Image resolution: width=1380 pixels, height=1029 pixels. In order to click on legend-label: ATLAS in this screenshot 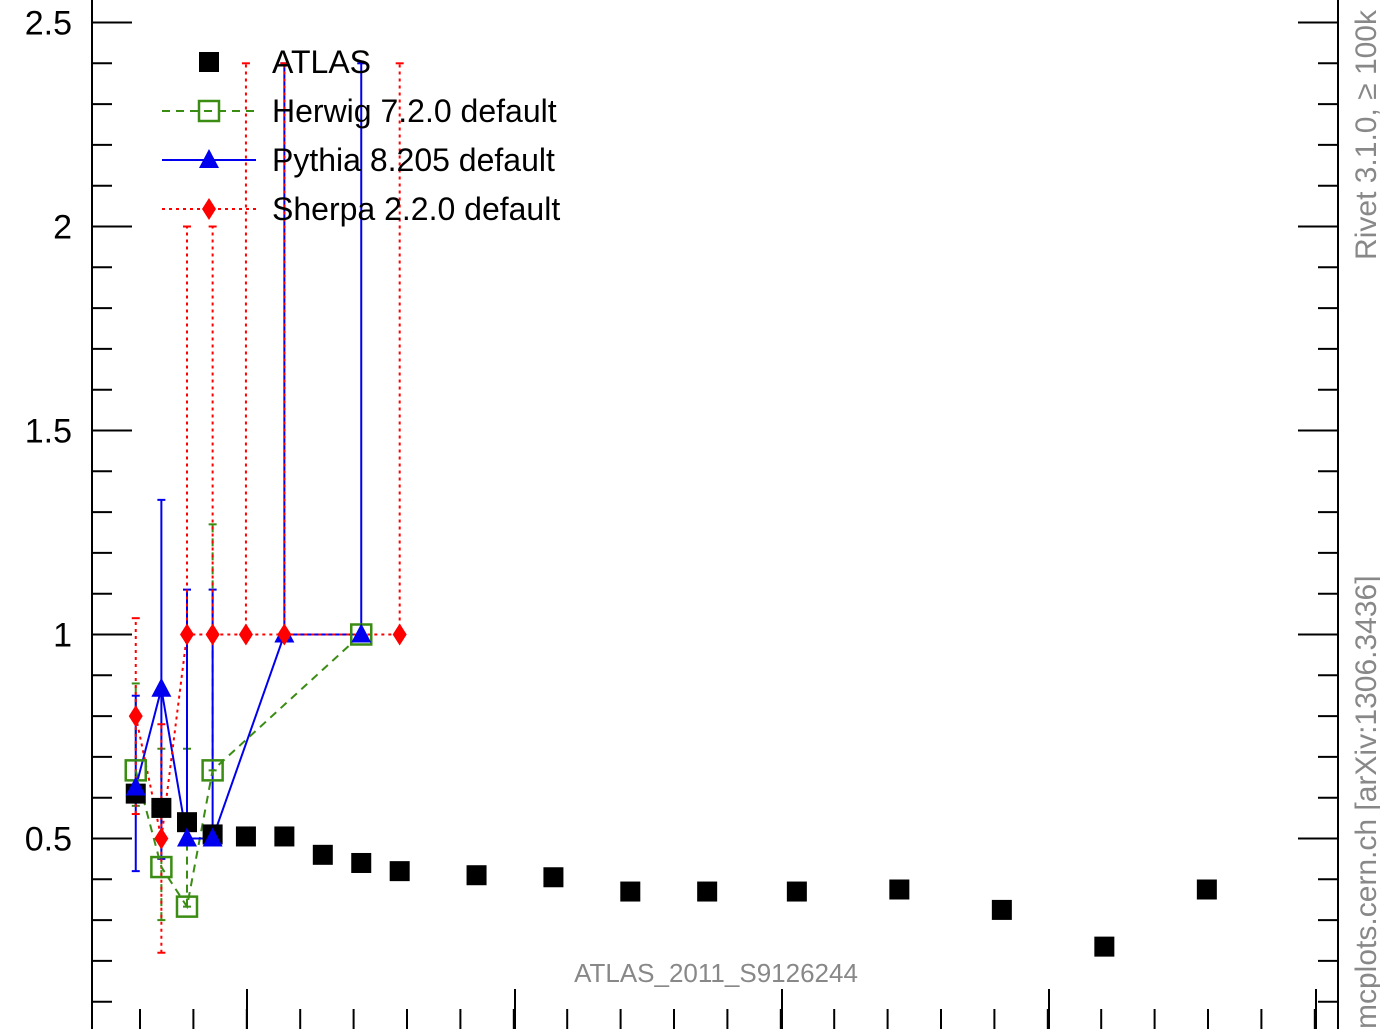, I will do `click(321, 62)`.